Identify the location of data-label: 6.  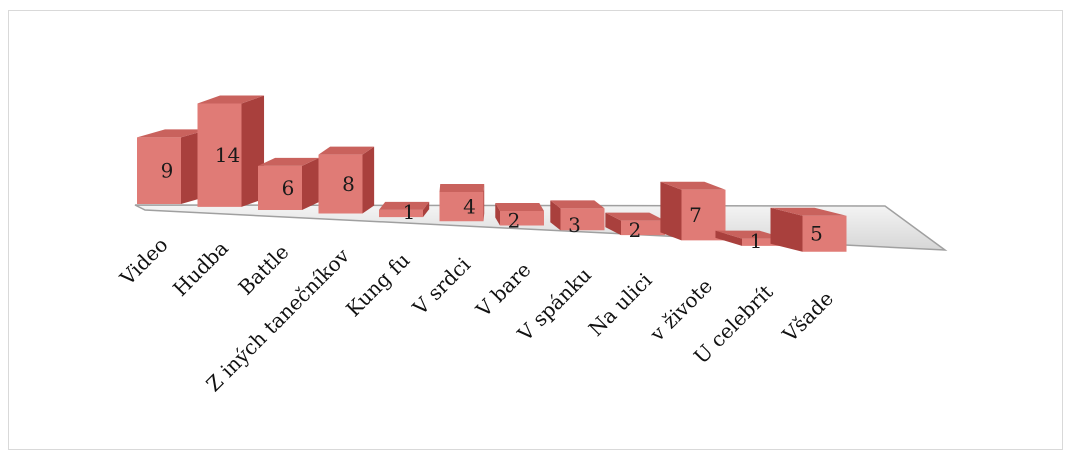
(288, 188).